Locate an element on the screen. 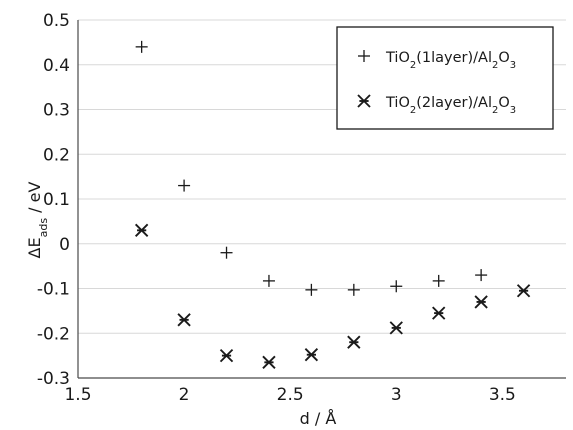  y-axis-label: ΔEads / eV is located at coordinates (37, 220).